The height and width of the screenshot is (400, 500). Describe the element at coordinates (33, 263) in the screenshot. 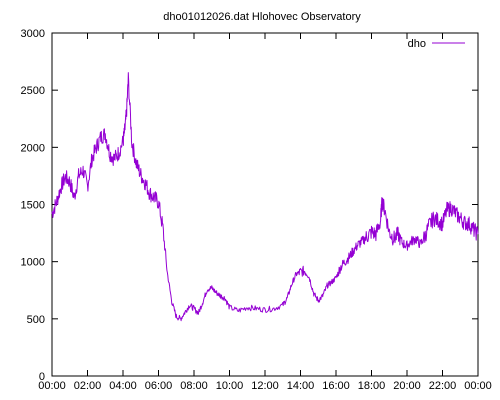

I see `y-tick-label: 1000` at that location.